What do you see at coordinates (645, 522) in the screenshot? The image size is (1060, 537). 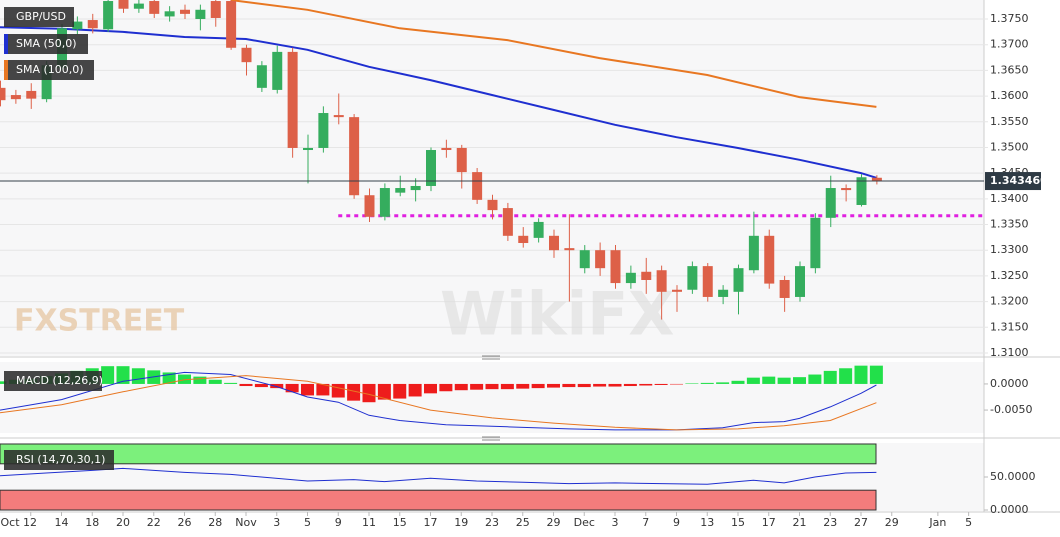 I see `x-tick-label: 7` at bounding box center [645, 522].